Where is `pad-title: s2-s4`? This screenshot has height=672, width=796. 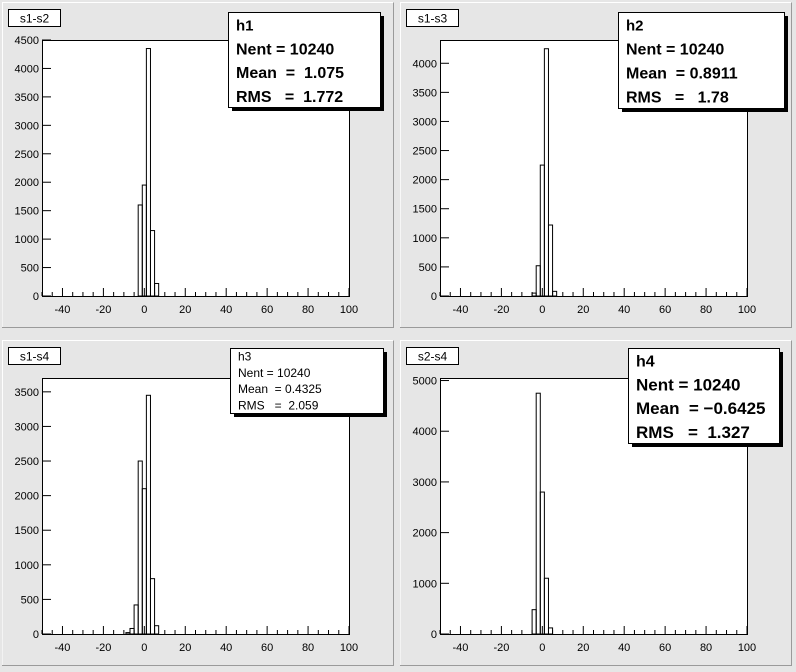
pad-title: s2-s4 is located at coordinates (433, 357).